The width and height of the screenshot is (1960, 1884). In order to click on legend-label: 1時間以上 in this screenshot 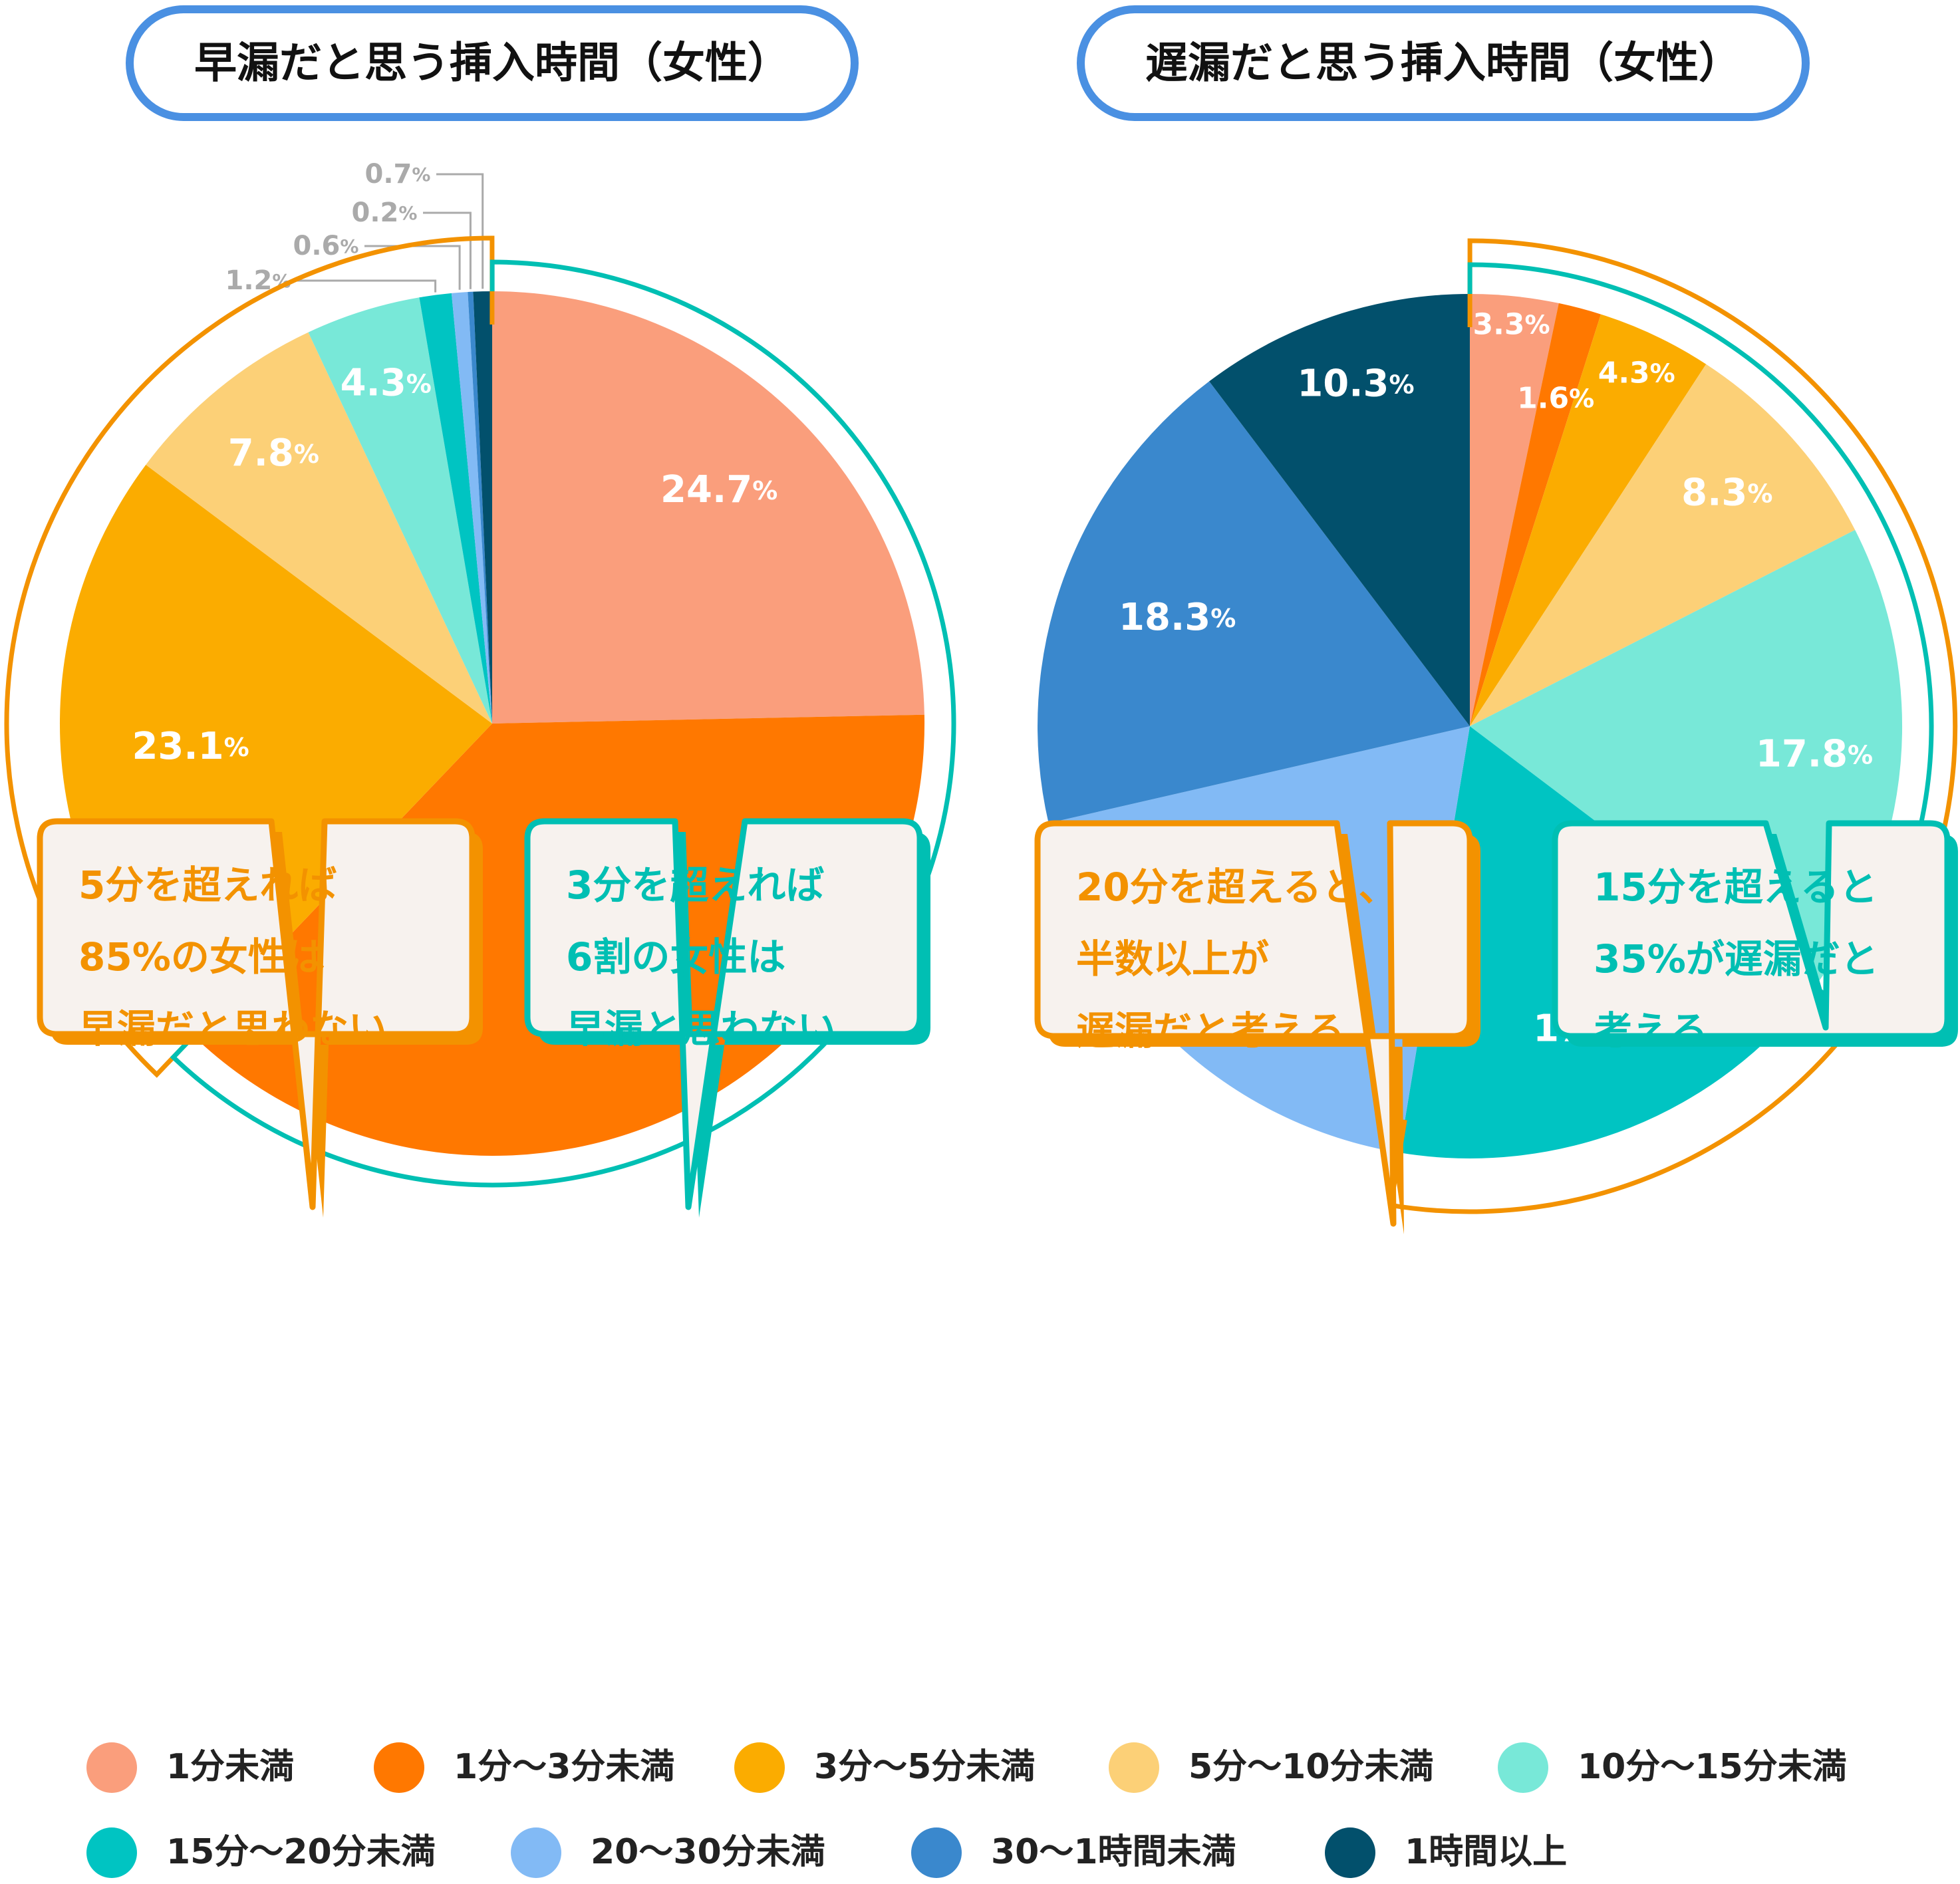, I will do `click(1486, 1852)`.